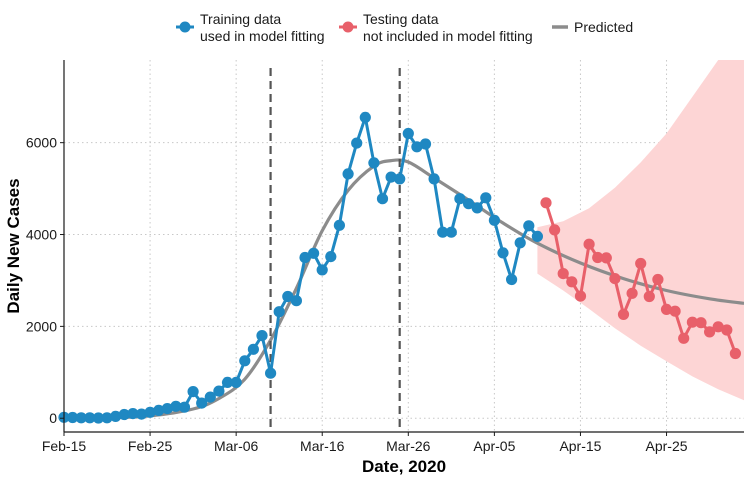  What do you see at coordinates (236, 446) in the screenshot?
I see `x-tick-label: Mar-06` at bounding box center [236, 446].